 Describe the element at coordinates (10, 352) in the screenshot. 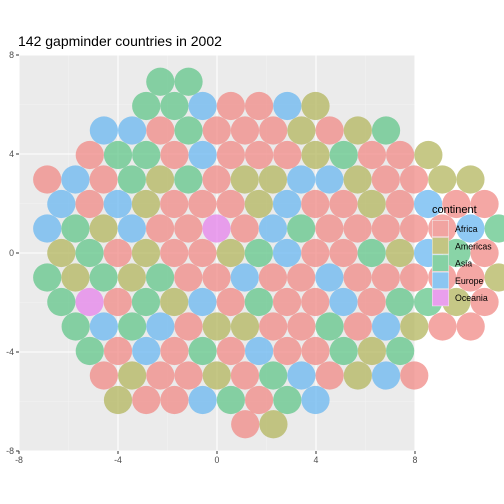

I see `y-tick-label: -4` at that location.